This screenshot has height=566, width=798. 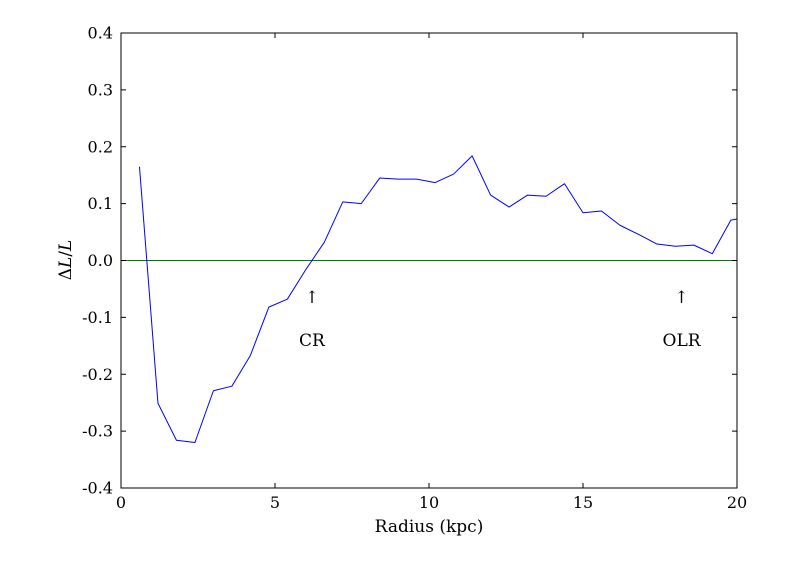 What do you see at coordinates (97, 431) in the screenshot?
I see `y-tick-label: -0.3` at bounding box center [97, 431].